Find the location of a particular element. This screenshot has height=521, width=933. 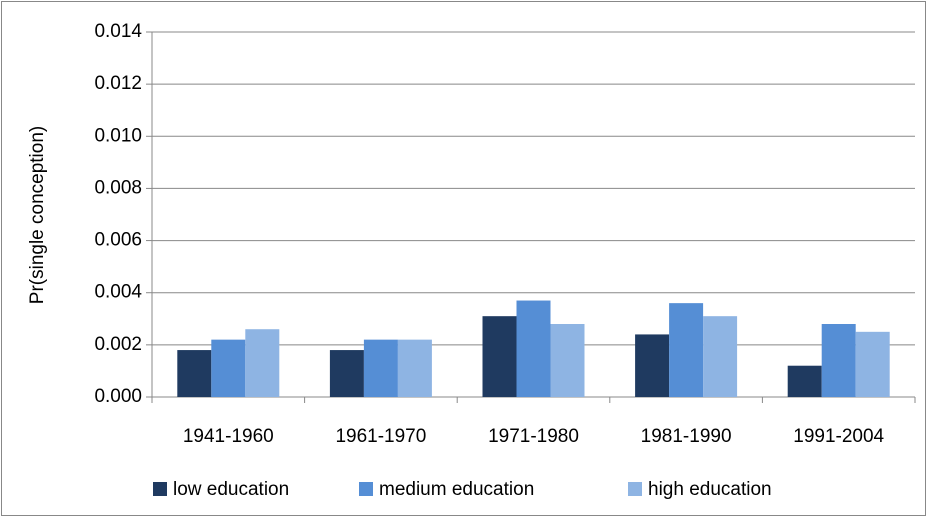

y-axis-label: Pr(single conception) is located at coordinates (37, 215).